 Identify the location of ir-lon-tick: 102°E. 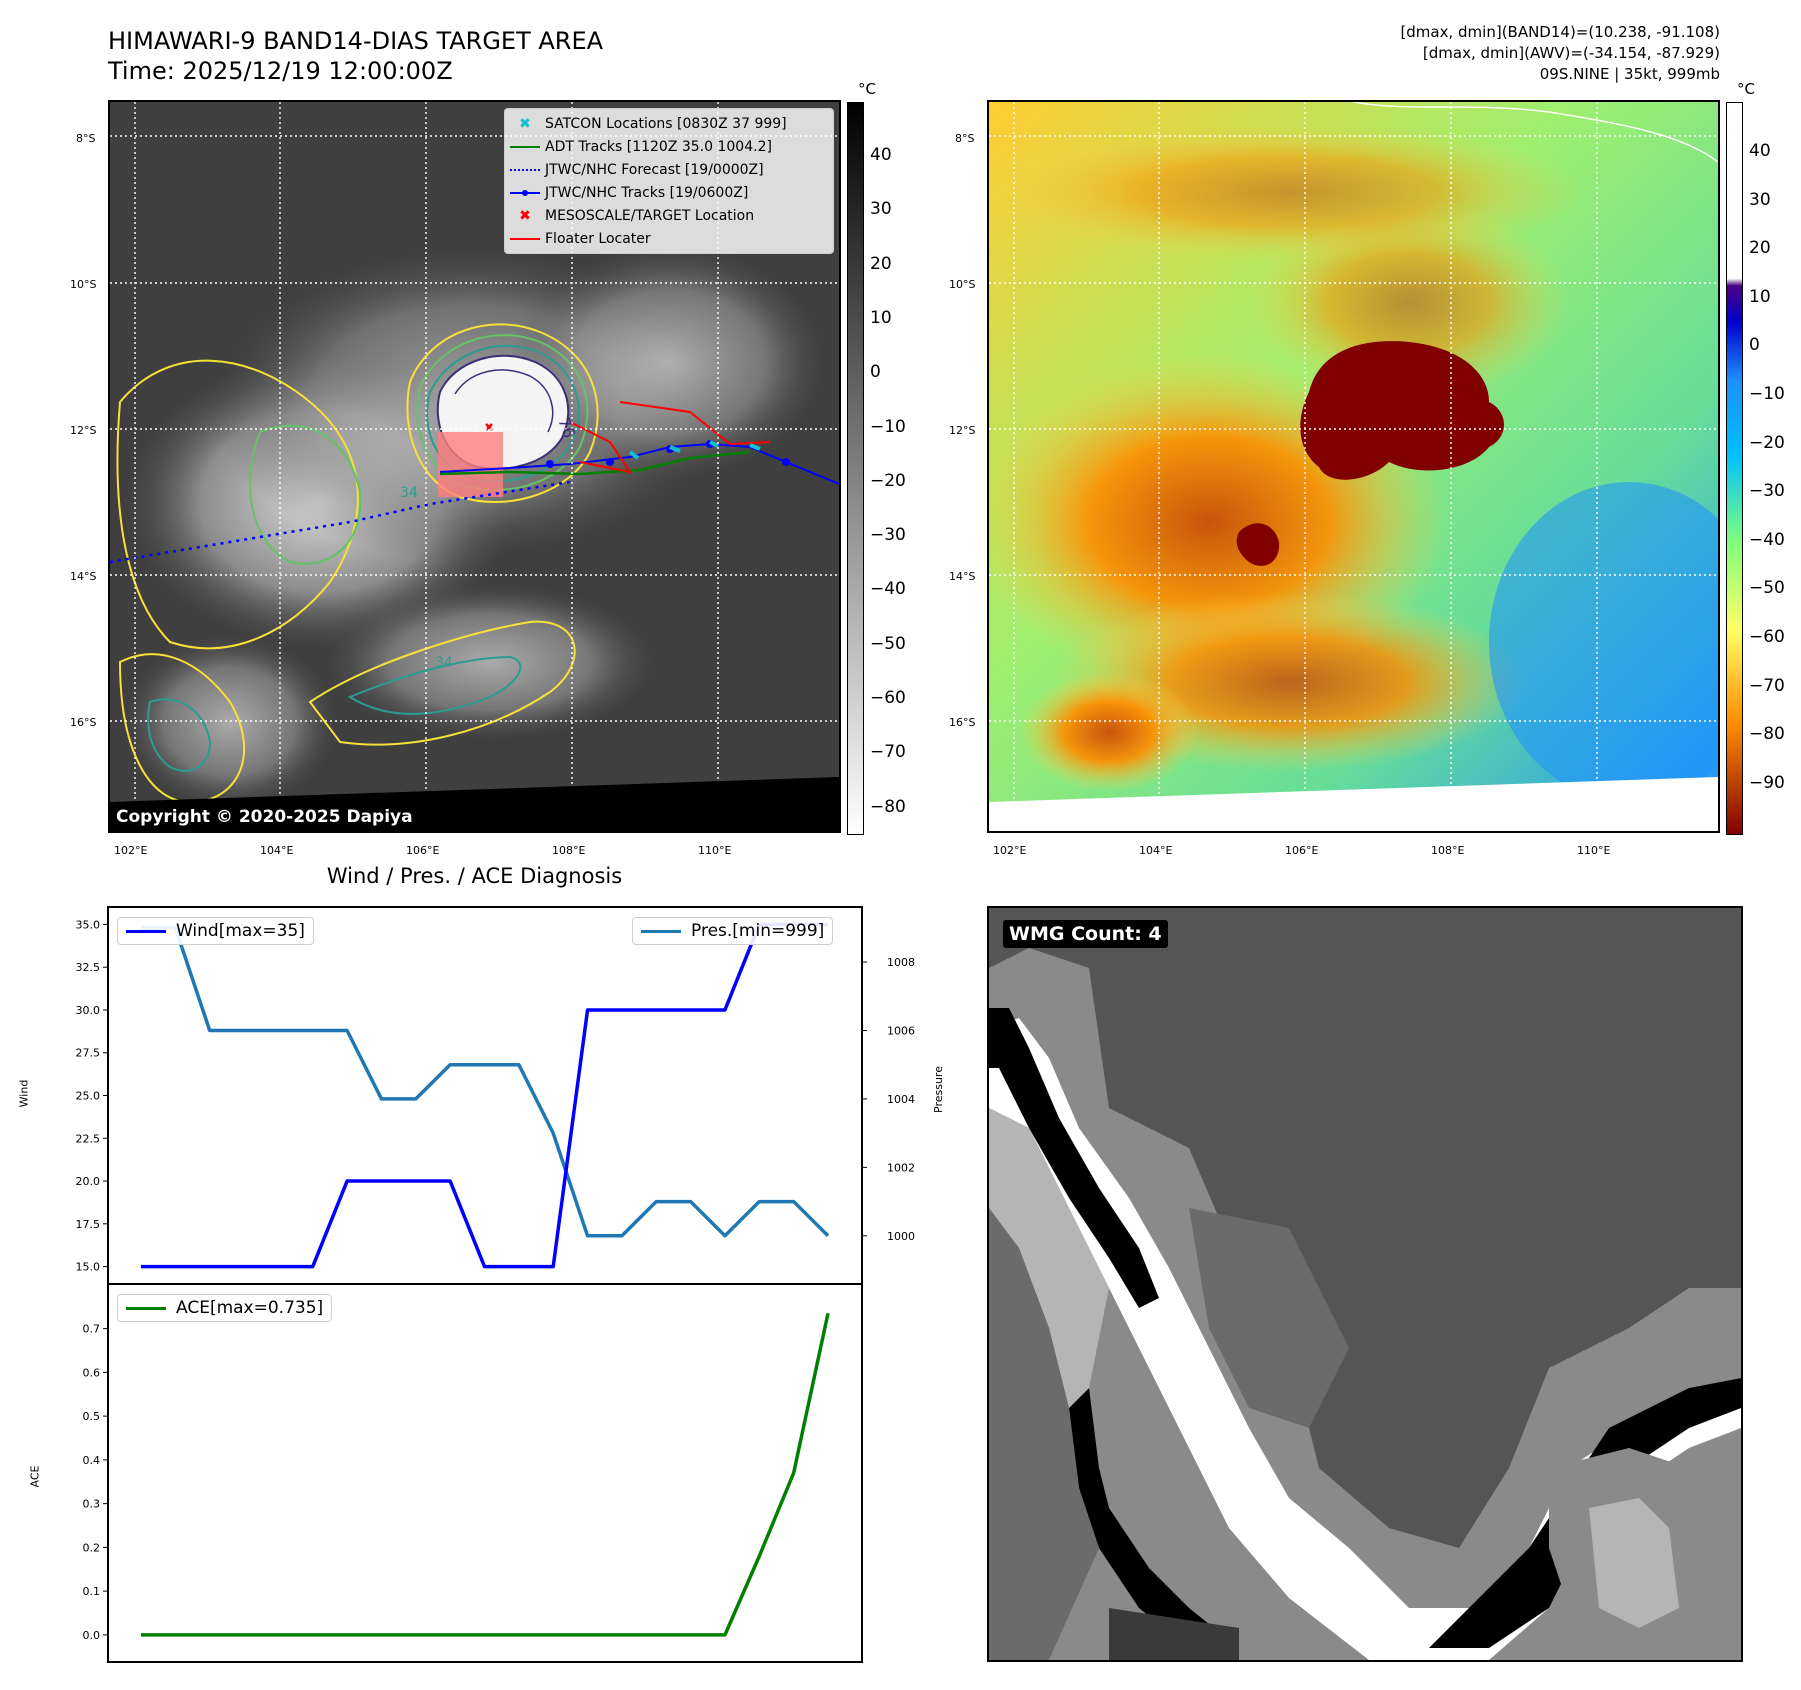
(131, 850).